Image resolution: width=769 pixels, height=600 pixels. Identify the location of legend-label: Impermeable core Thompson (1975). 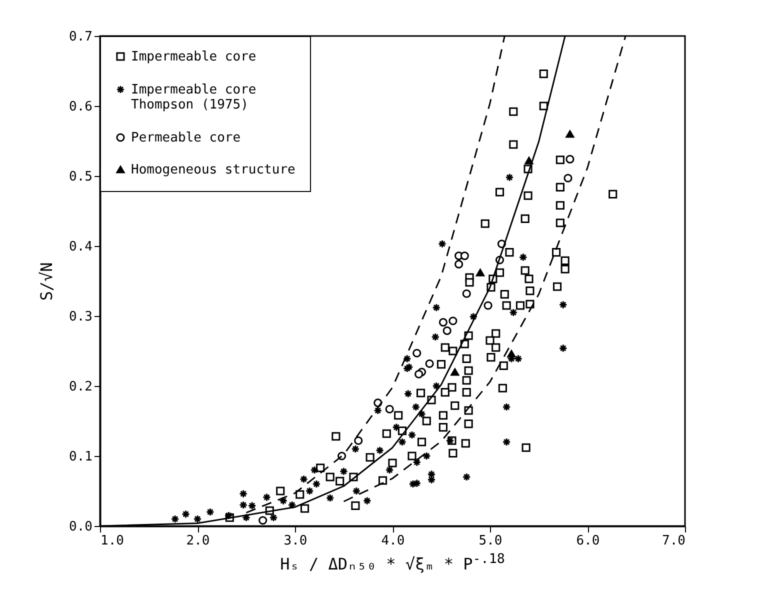
(193, 97).